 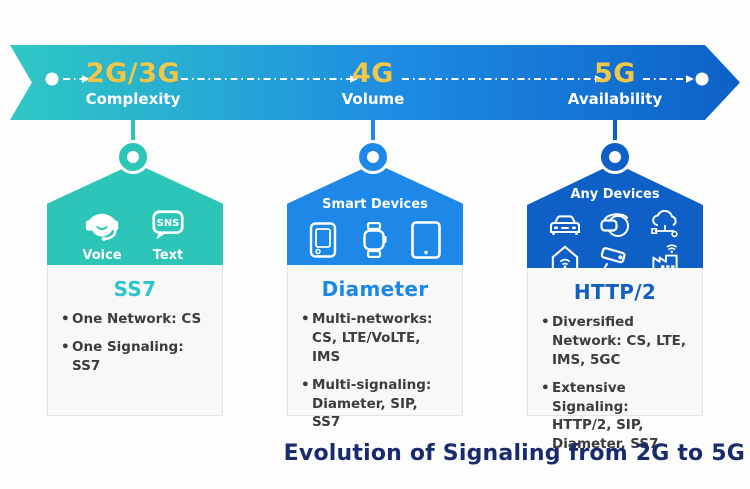 What do you see at coordinates (615, 132) in the screenshot?
I see `connector-line-5g` at bounding box center [615, 132].